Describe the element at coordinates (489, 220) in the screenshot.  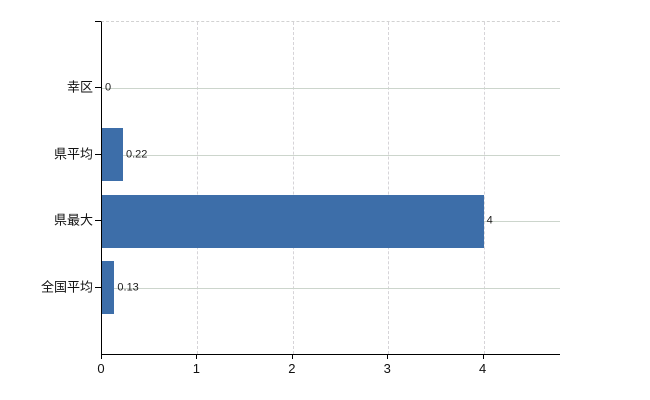
I see `bar-value-label: 4` at that location.